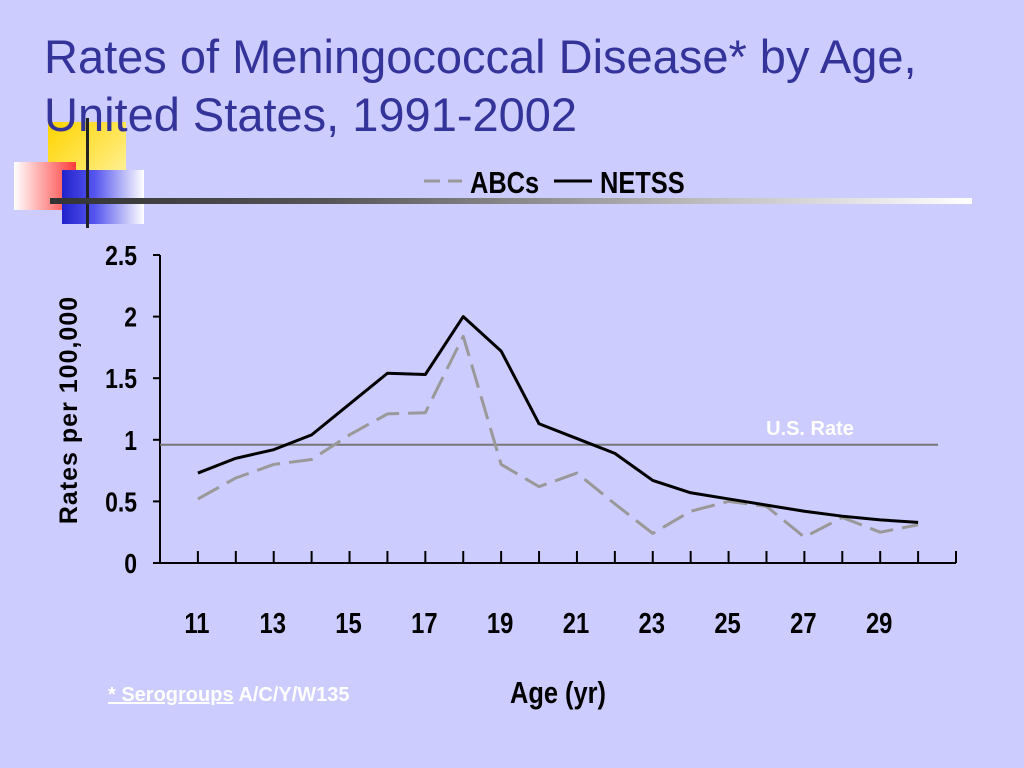 The image size is (1024, 768). What do you see at coordinates (803, 623) in the screenshot?
I see `x-tick-label: 27` at bounding box center [803, 623].